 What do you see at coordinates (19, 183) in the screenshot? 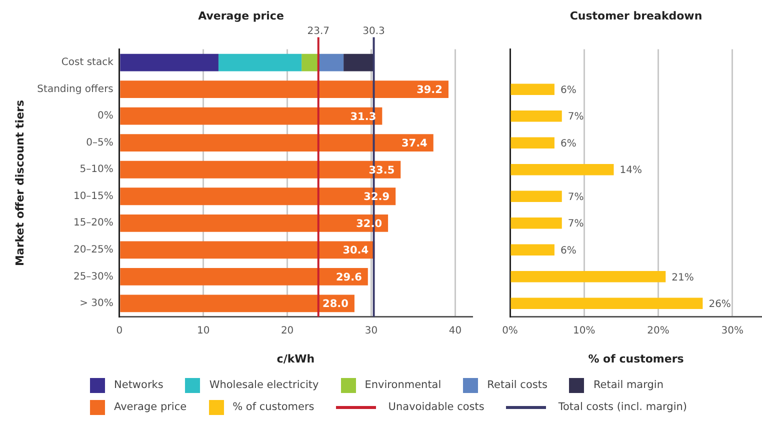
I see `y-axis-title: Market offer discount tiers` at bounding box center [19, 183].